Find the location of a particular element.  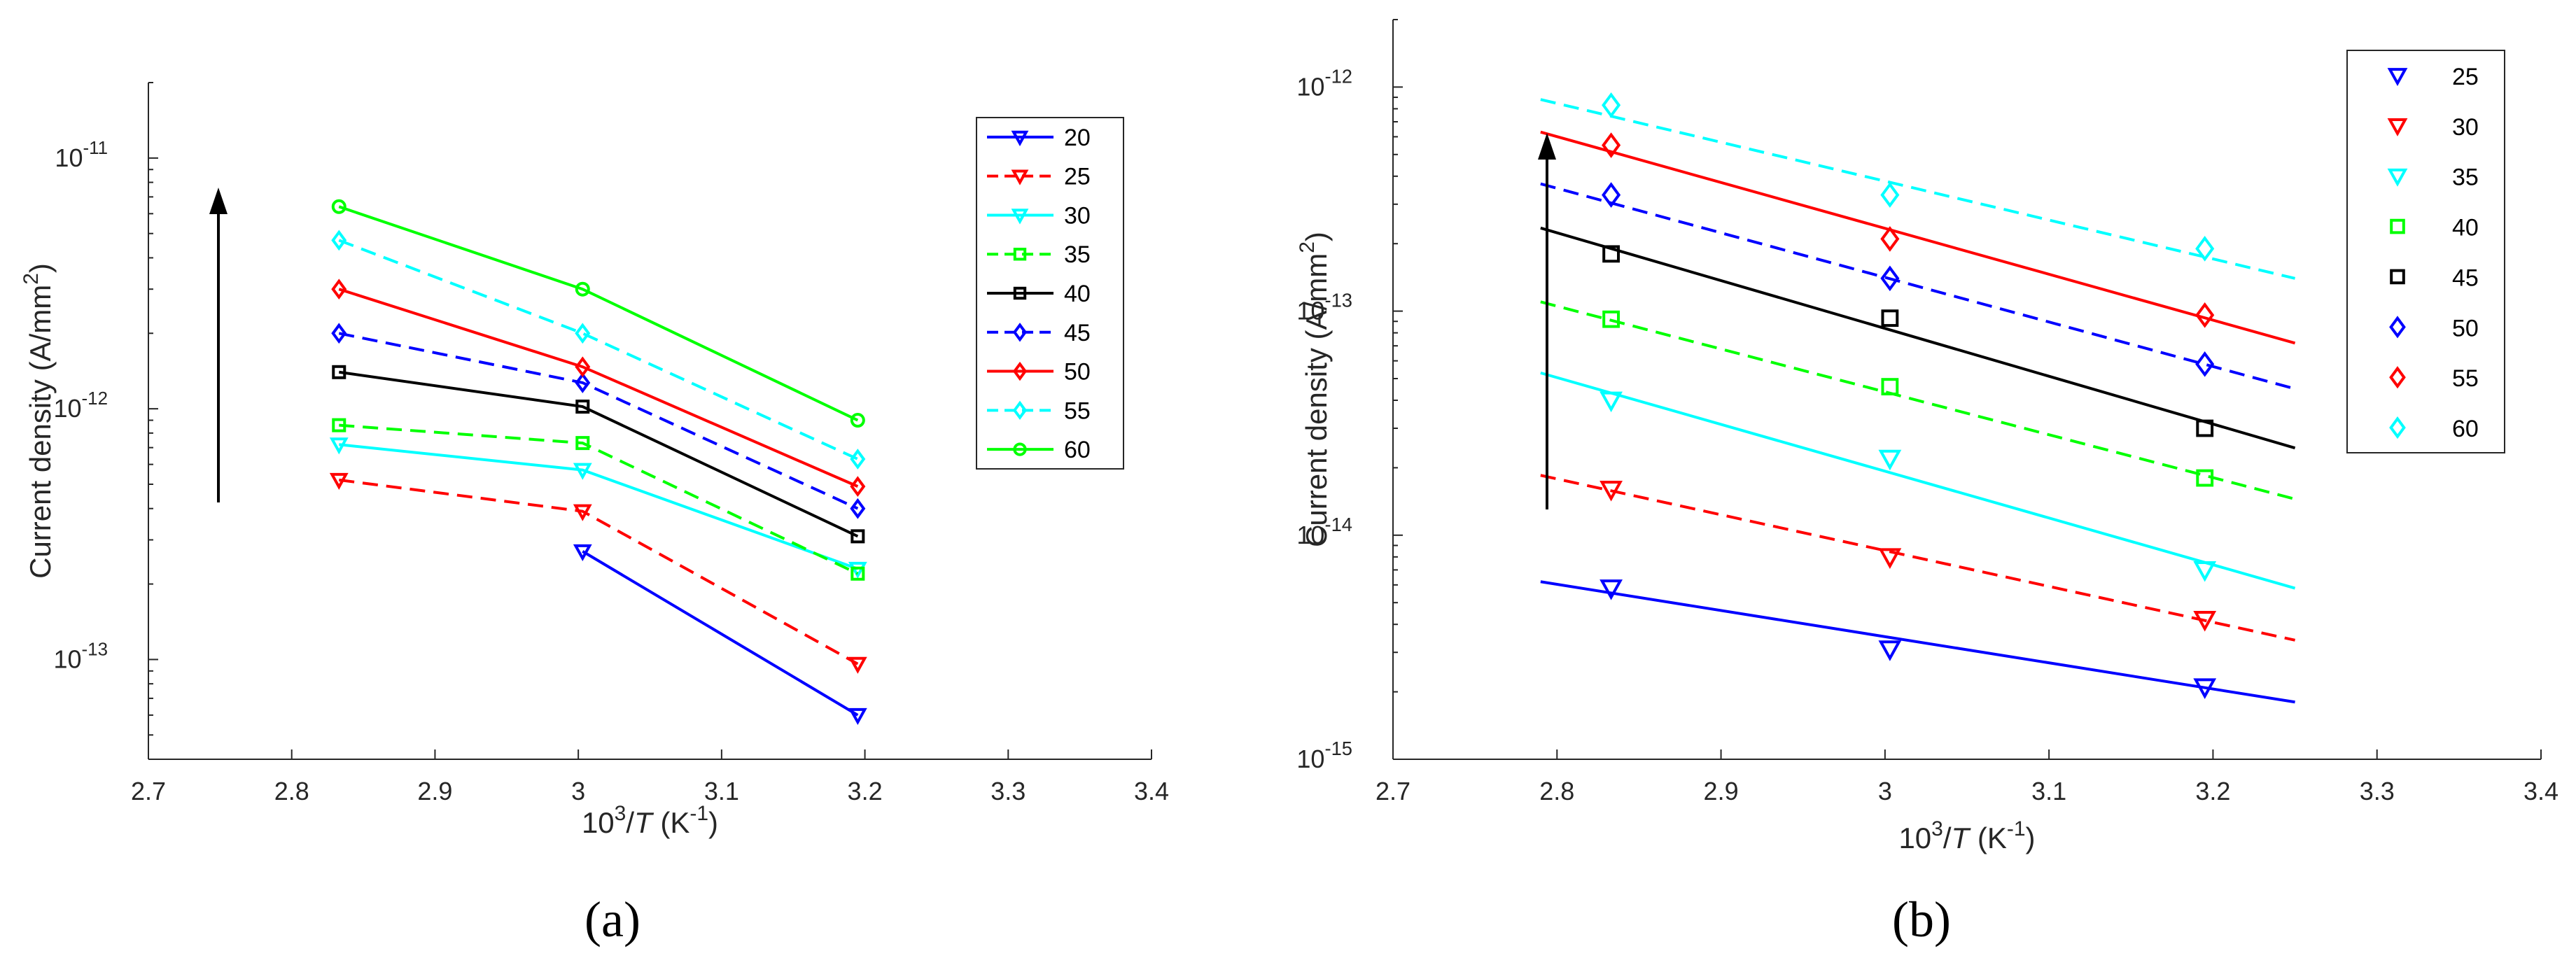

x-tick-label: 3.2 is located at coordinates (865, 791).